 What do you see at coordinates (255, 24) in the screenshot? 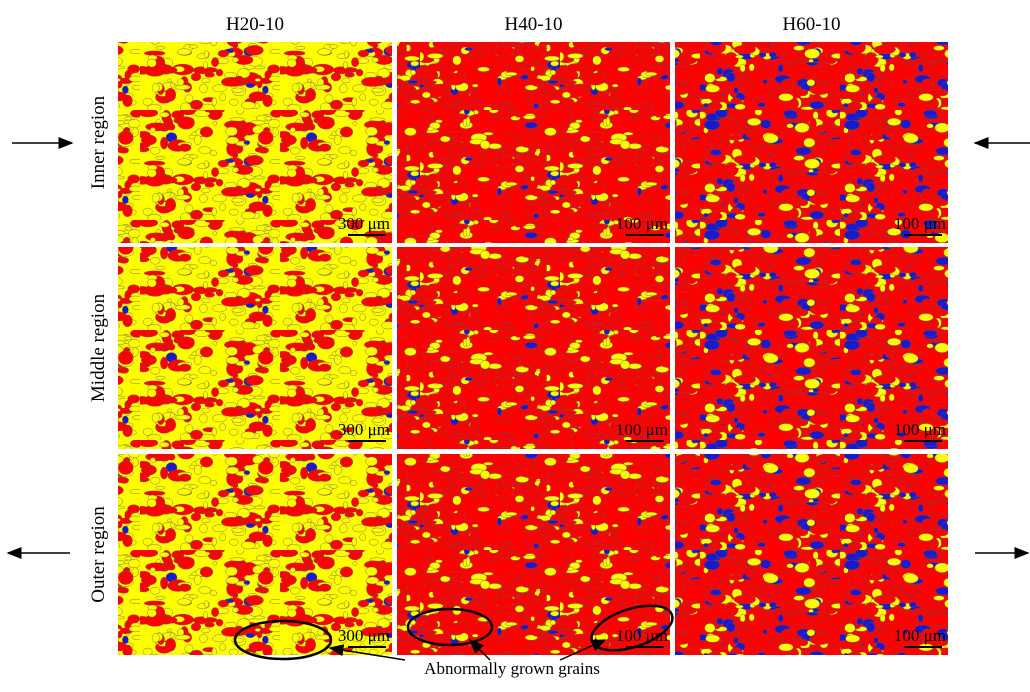
I see `column-title: H20-10` at bounding box center [255, 24].